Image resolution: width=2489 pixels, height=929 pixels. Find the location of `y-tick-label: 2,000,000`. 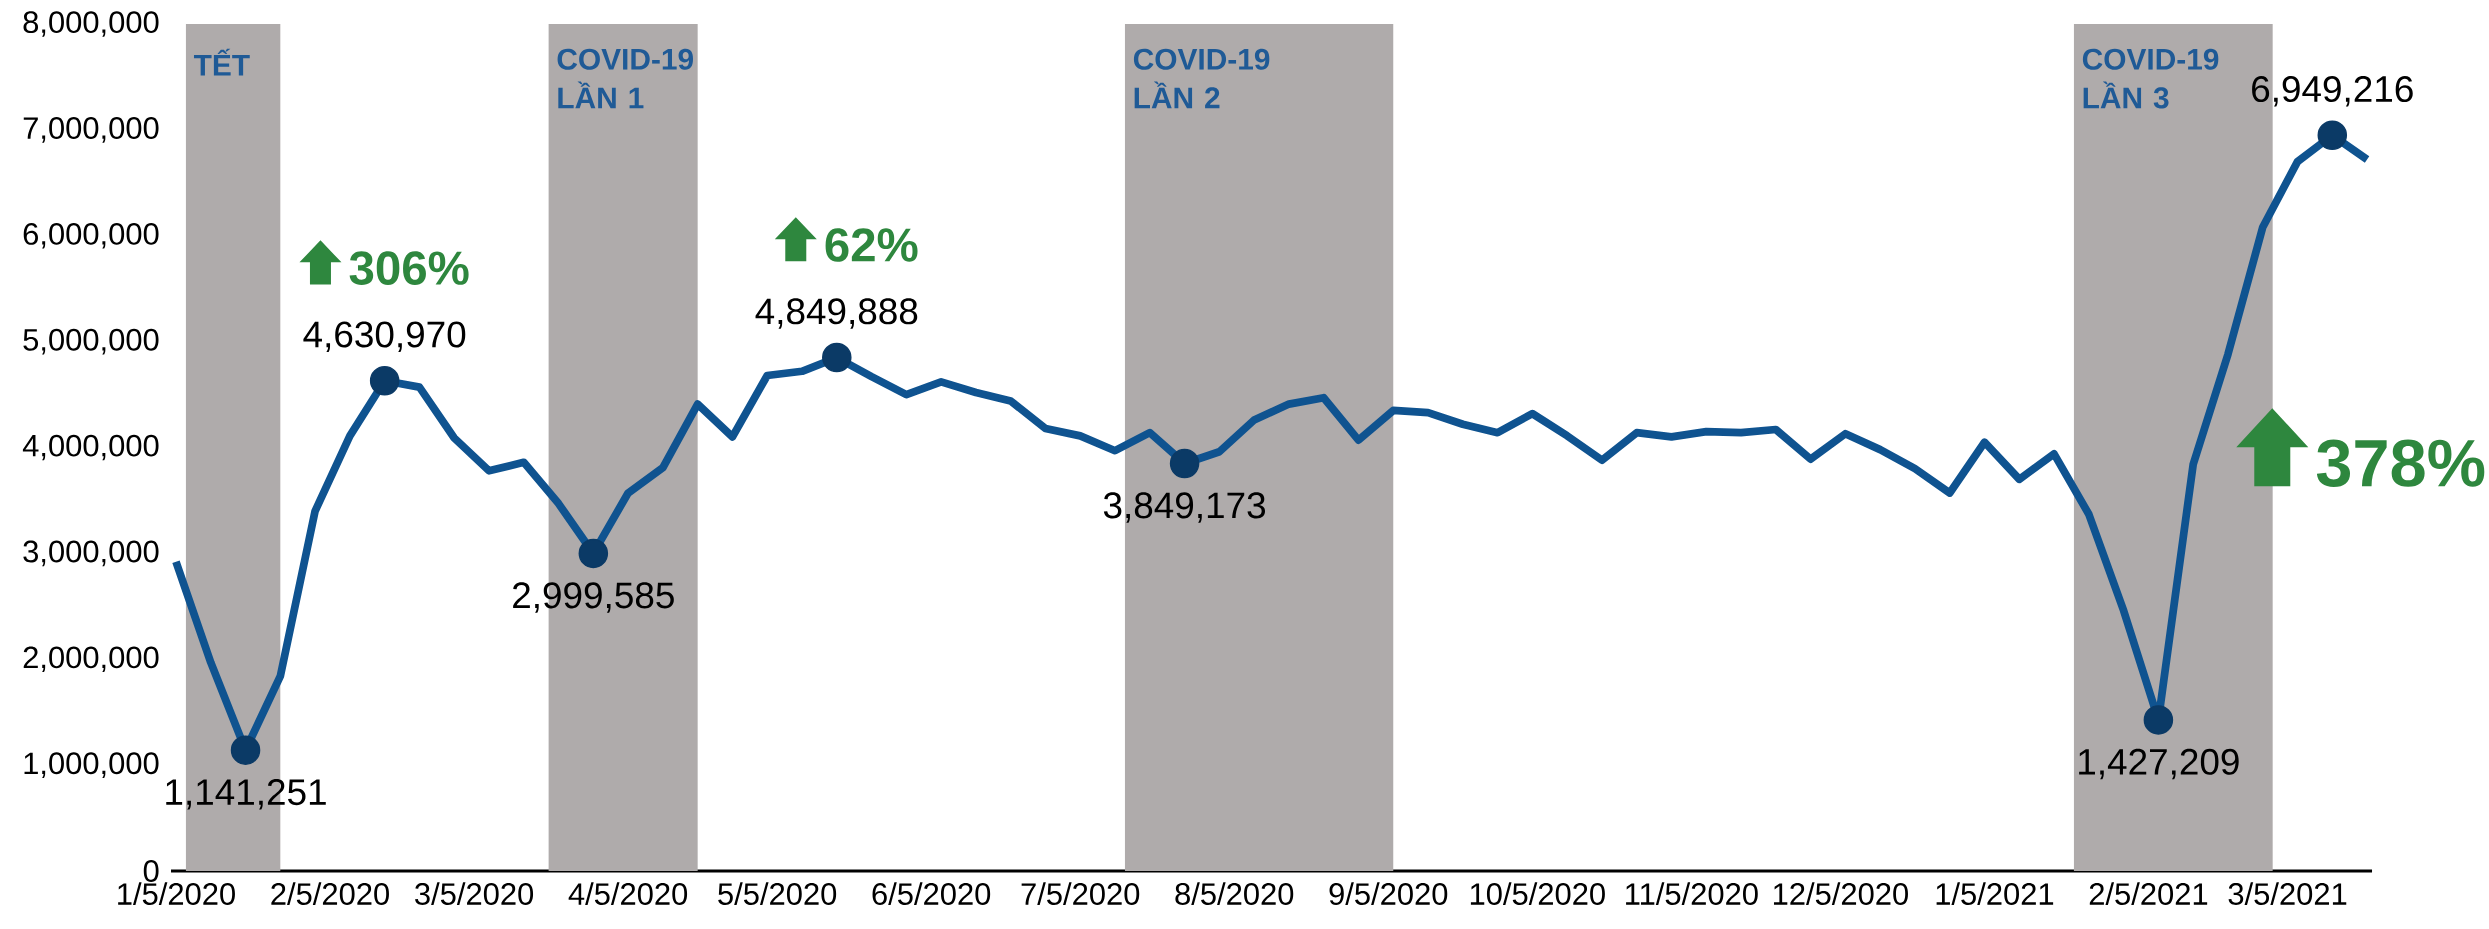

y-tick-label: 2,000,000 is located at coordinates (91, 659).